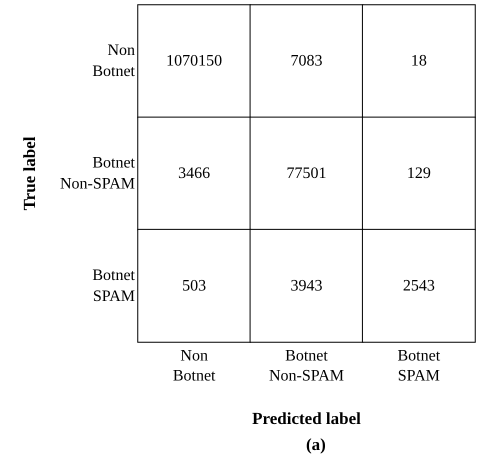  What do you see at coordinates (307, 418) in the screenshot?
I see `x-axis-title: Predicted label` at bounding box center [307, 418].